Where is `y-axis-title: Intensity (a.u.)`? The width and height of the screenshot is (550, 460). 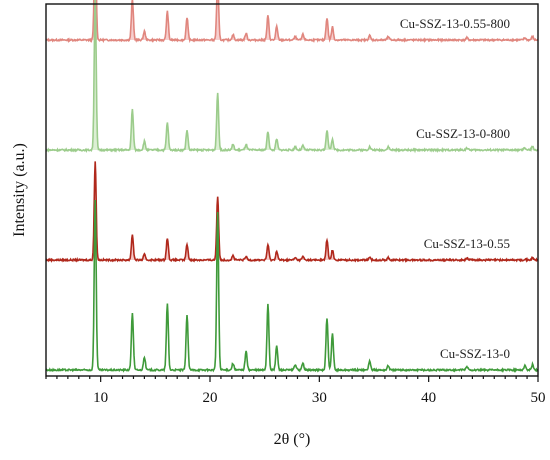
y-axis-title: Intensity (a.u.) is located at coordinates (19, 190).